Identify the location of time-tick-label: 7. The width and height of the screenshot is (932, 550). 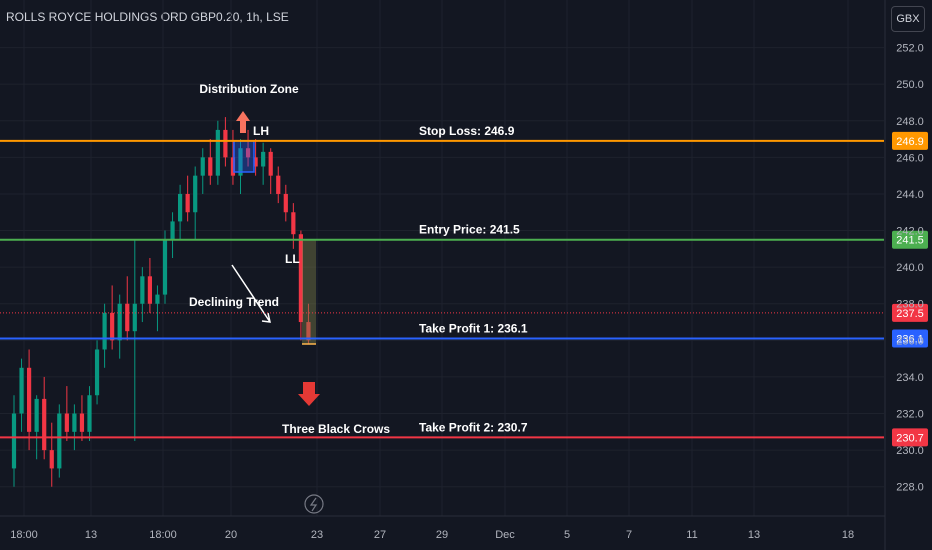
(629, 535).